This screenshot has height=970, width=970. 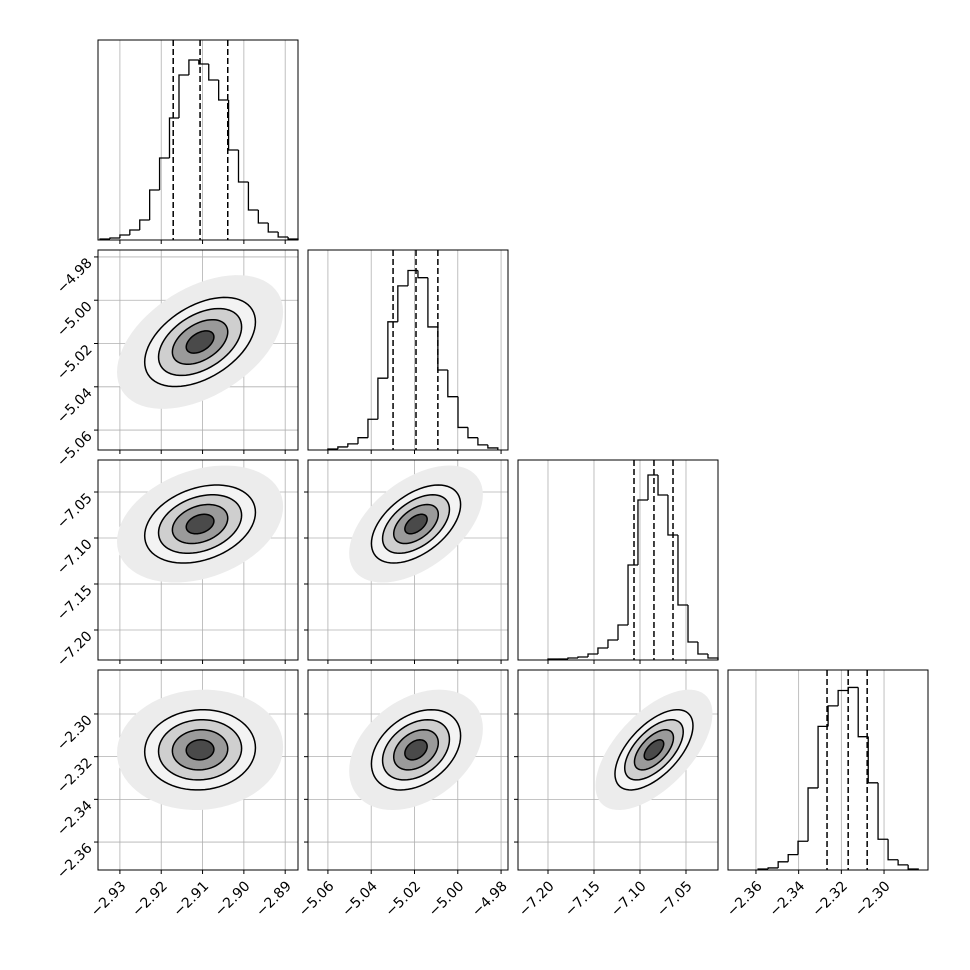 I want to click on x-tick-label: −2.89, so click(x=274, y=899).